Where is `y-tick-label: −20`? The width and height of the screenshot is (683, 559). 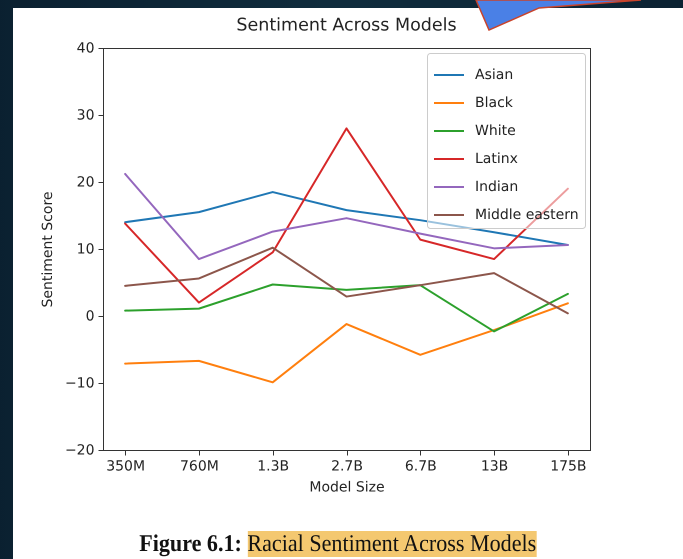 y-tick-label: −20 is located at coordinates (79, 450).